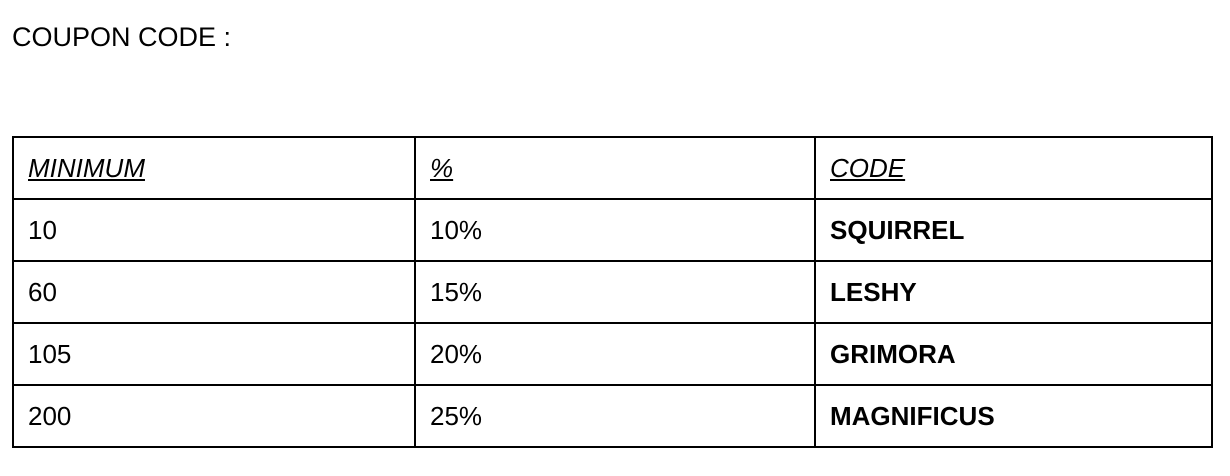  I want to click on minimum-cell: 105, so click(214, 354).